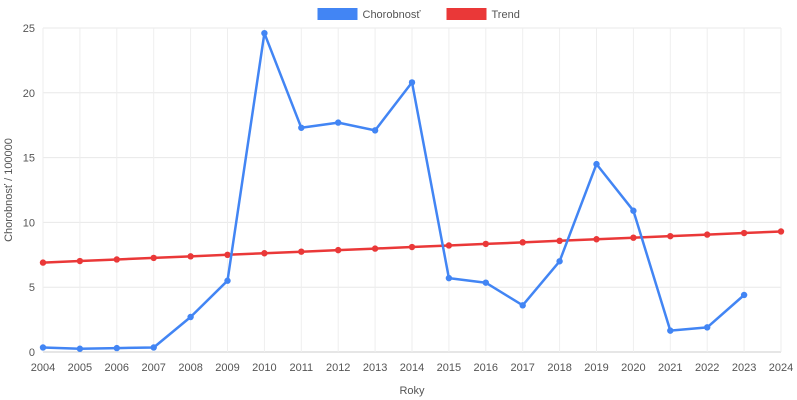 This screenshot has width=797, height=400. I want to click on x-tick-label: 2011, so click(301, 368).